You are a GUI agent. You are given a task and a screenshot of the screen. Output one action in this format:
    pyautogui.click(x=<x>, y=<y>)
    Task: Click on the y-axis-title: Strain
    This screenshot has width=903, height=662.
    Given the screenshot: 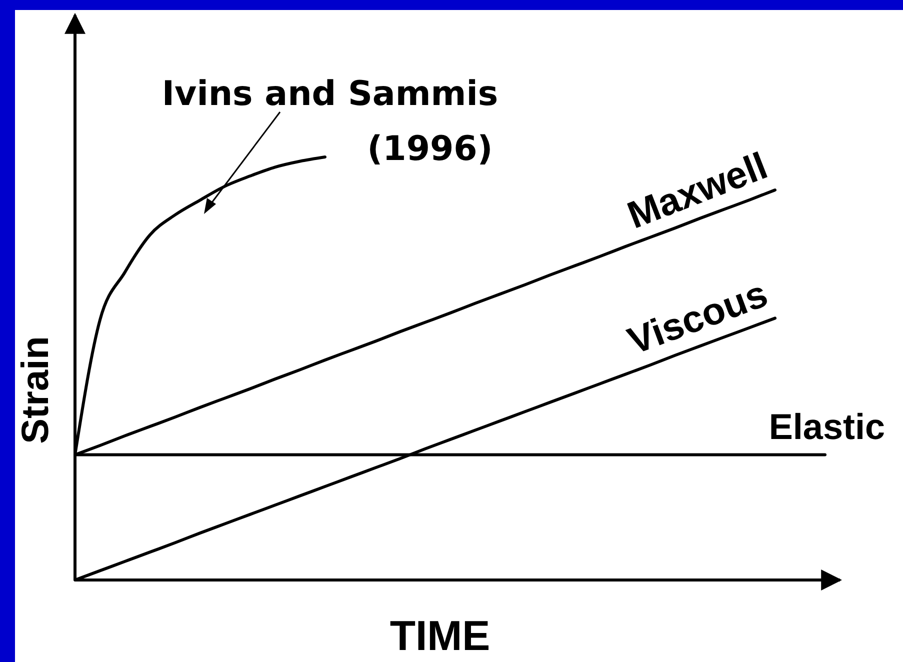 What is the action you would take?
    pyautogui.click(x=36, y=390)
    